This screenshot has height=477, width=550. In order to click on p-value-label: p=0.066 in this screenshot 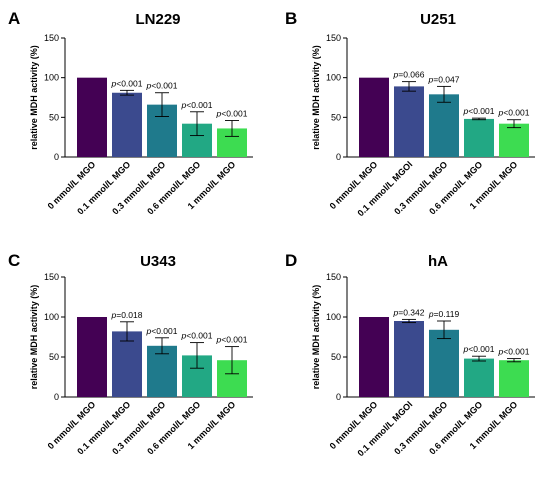, I will do `click(409, 75)`.